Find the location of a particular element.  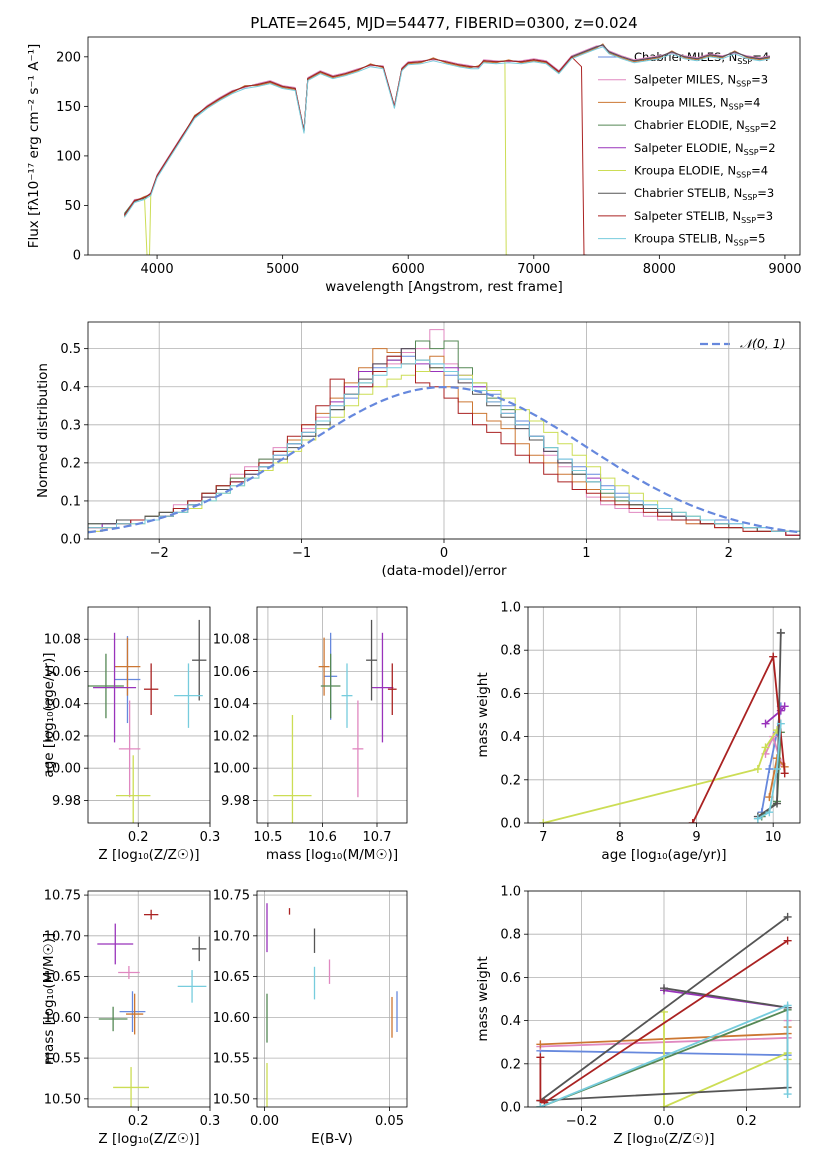

x-tick-label: 0 is located at coordinates (444, 553).